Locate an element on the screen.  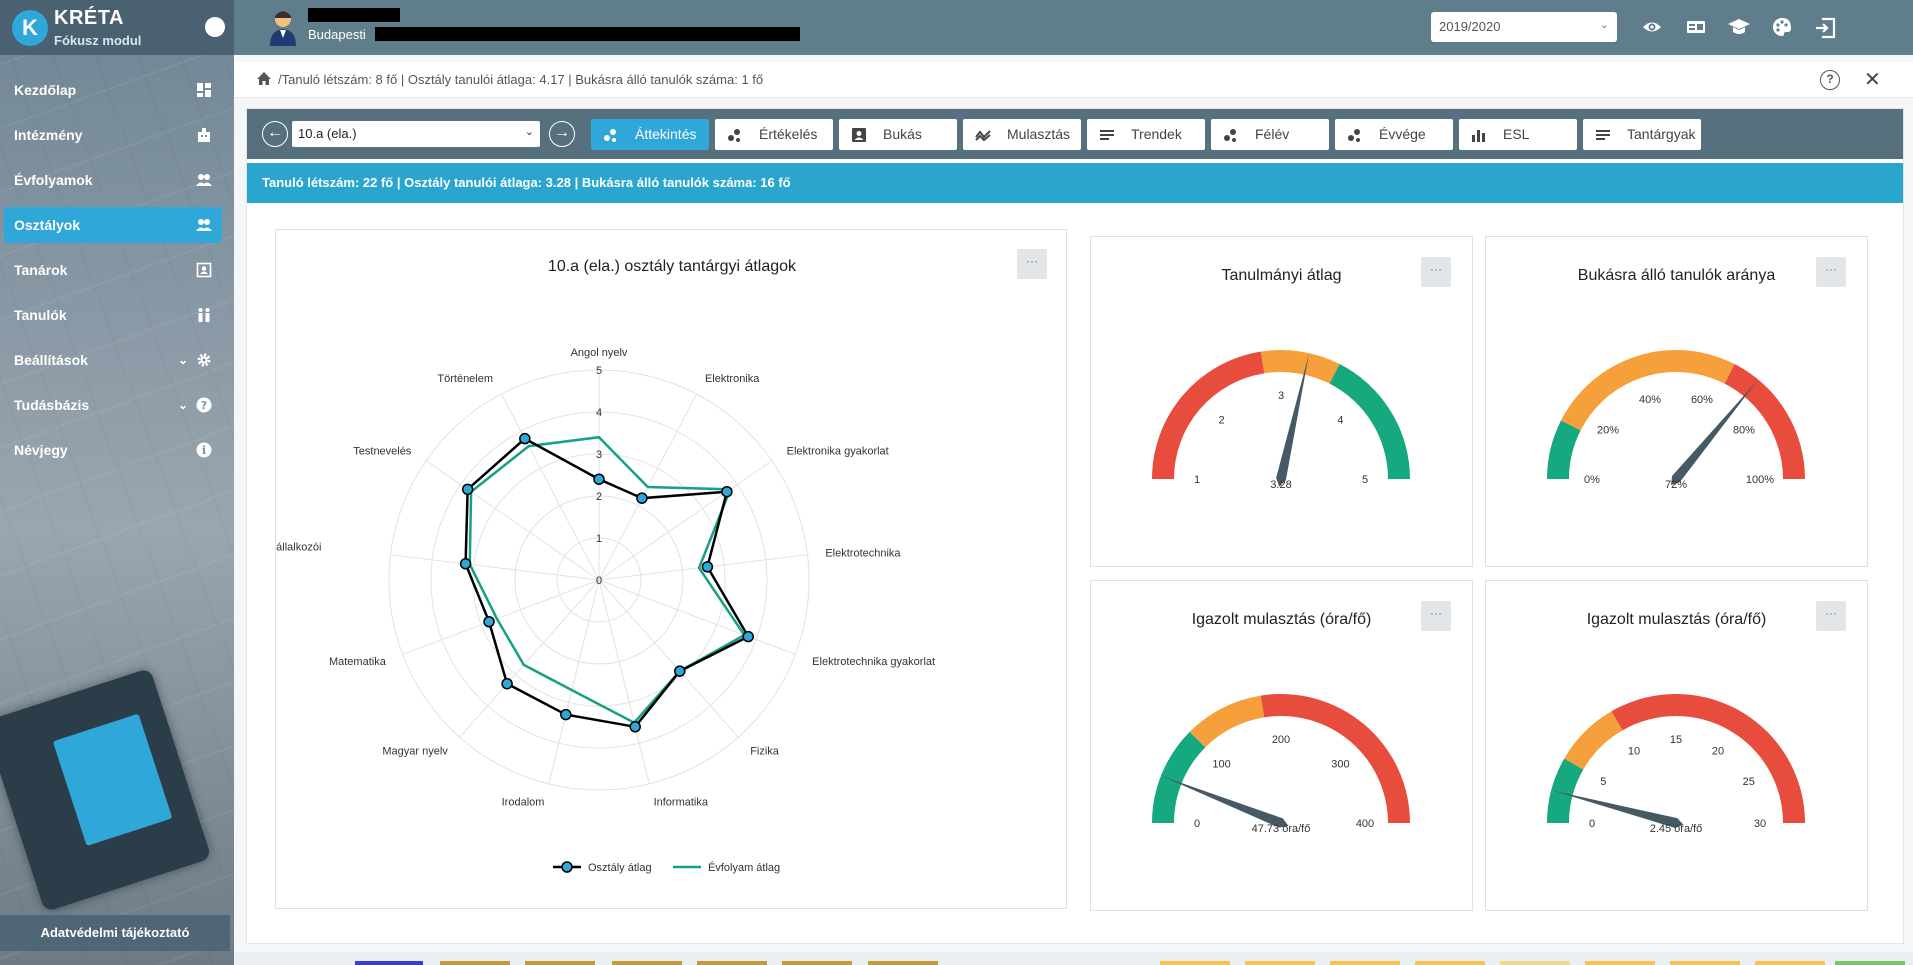
sidebar-item-intezmeny: Intézmény is located at coordinates (113, 135).